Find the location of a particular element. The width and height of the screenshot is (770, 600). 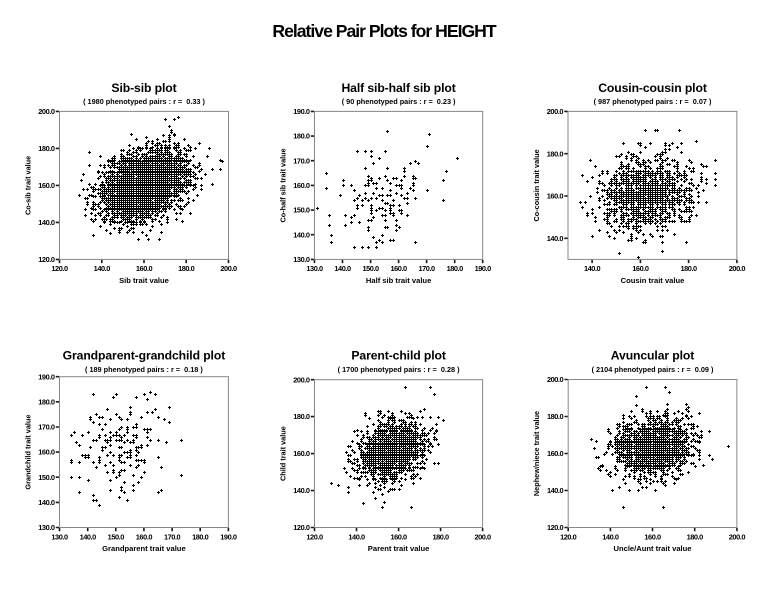

svg-text: Grandparent-grandchild plot is located at coordinates (144, 355).